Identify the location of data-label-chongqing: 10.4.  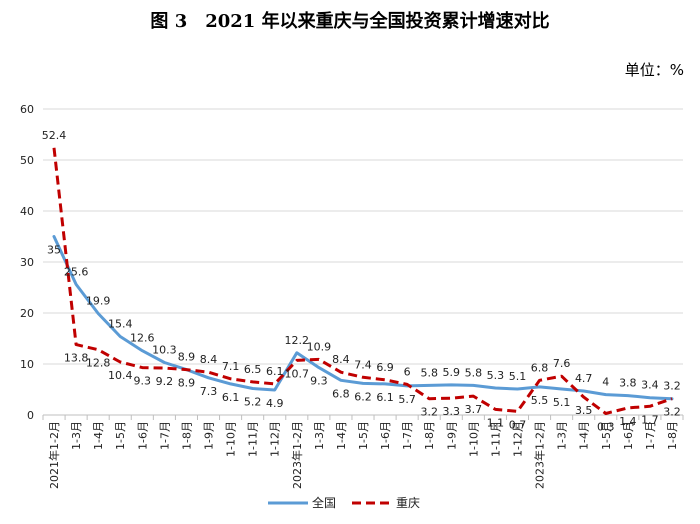
(120, 375).